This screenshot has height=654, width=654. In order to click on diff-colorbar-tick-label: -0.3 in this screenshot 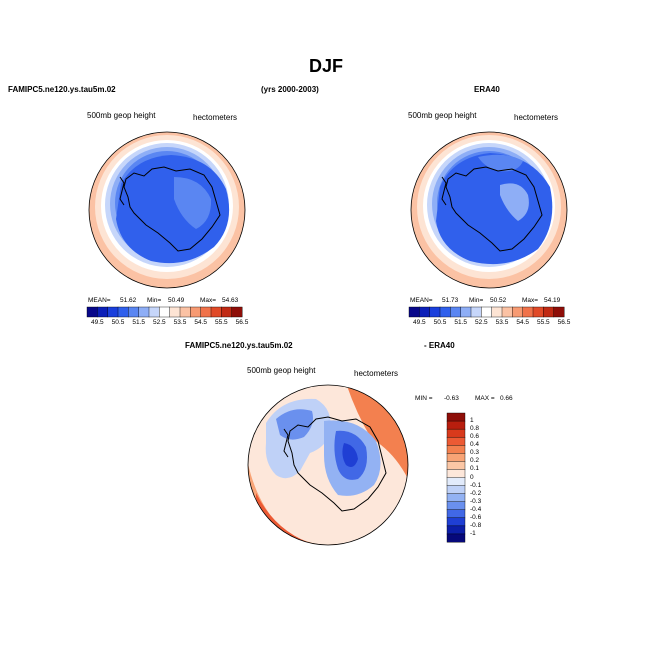, I will do `click(476, 501)`.